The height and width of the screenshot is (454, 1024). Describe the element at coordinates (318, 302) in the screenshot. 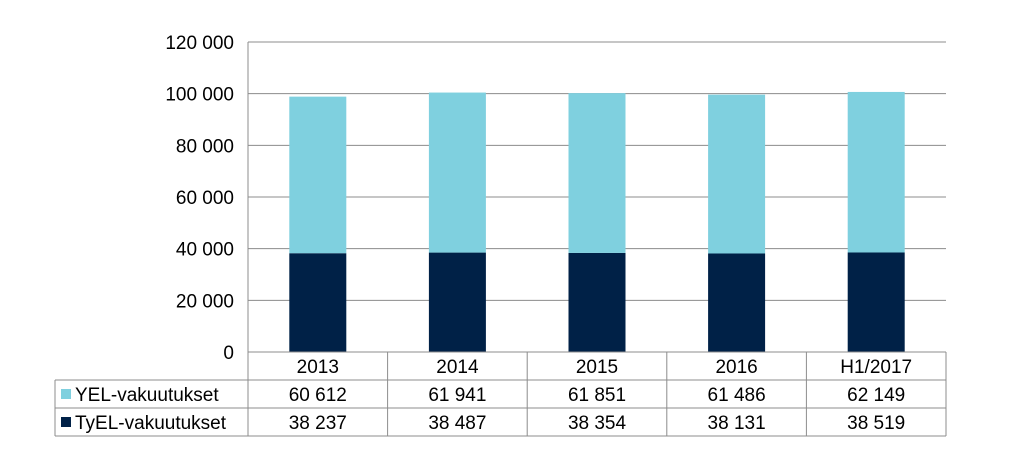

I see `bar-tyel-vakuutukset-2013` at that location.